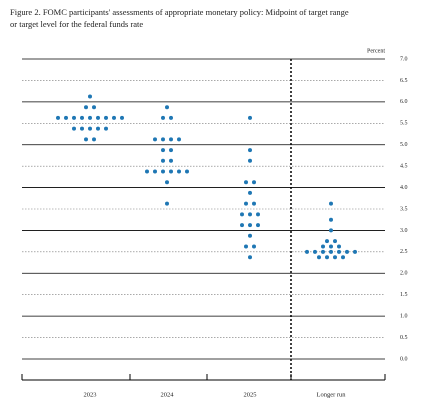  What do you see at coordinates (404, 145) in the screenshot?
I see `y-tick-label: 5.0` at bounding box center [404, 145].